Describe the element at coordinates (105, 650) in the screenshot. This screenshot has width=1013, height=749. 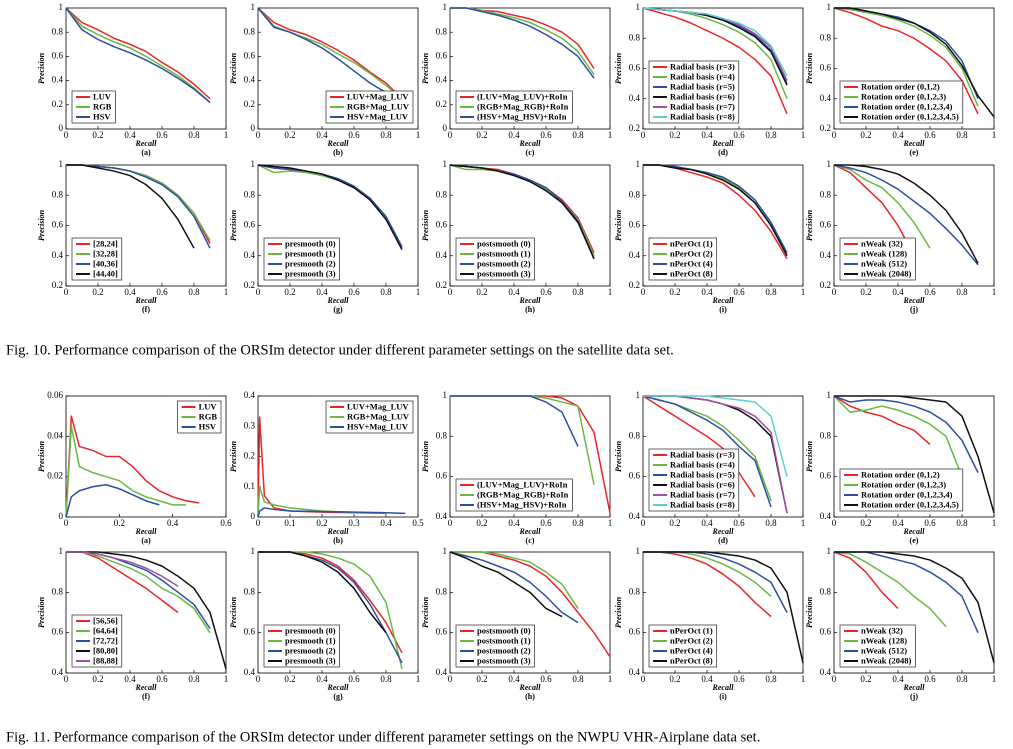
I see `legend-label: [80,80]` at that location.